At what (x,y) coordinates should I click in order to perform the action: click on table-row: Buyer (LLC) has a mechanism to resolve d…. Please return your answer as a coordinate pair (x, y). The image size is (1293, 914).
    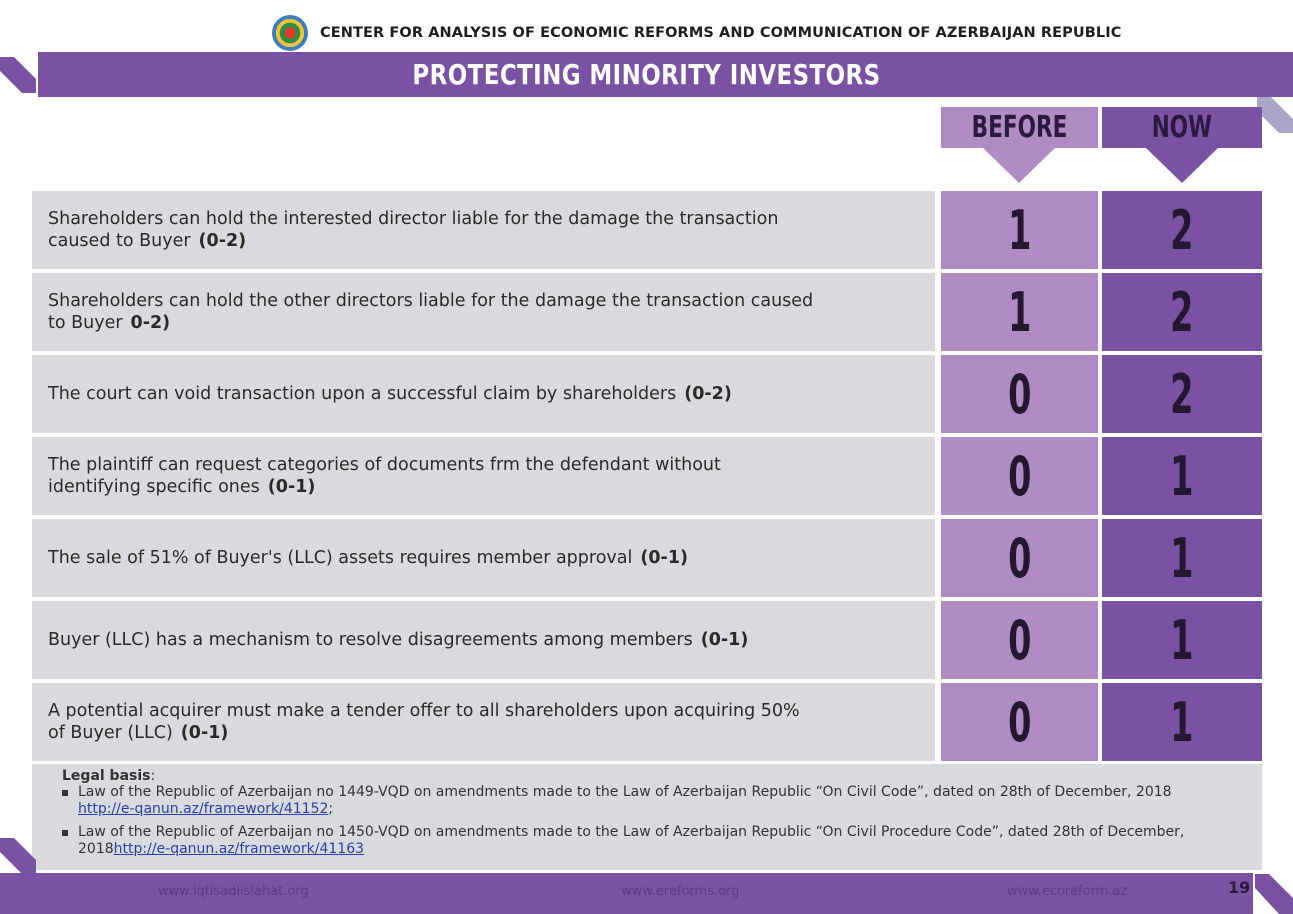
    Looking at the image, I should click on (647, 640).